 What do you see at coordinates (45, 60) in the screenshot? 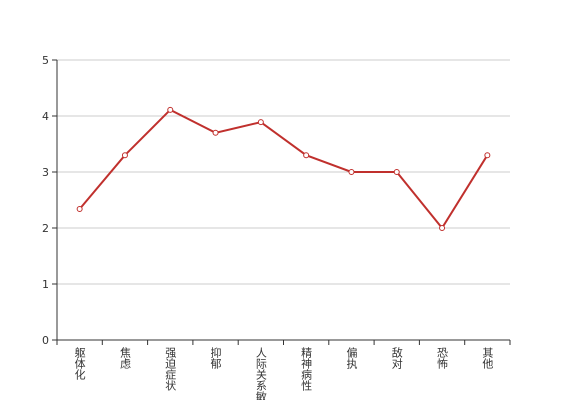
I see `y-tick-label: 5` at bounding box center [45, 60].